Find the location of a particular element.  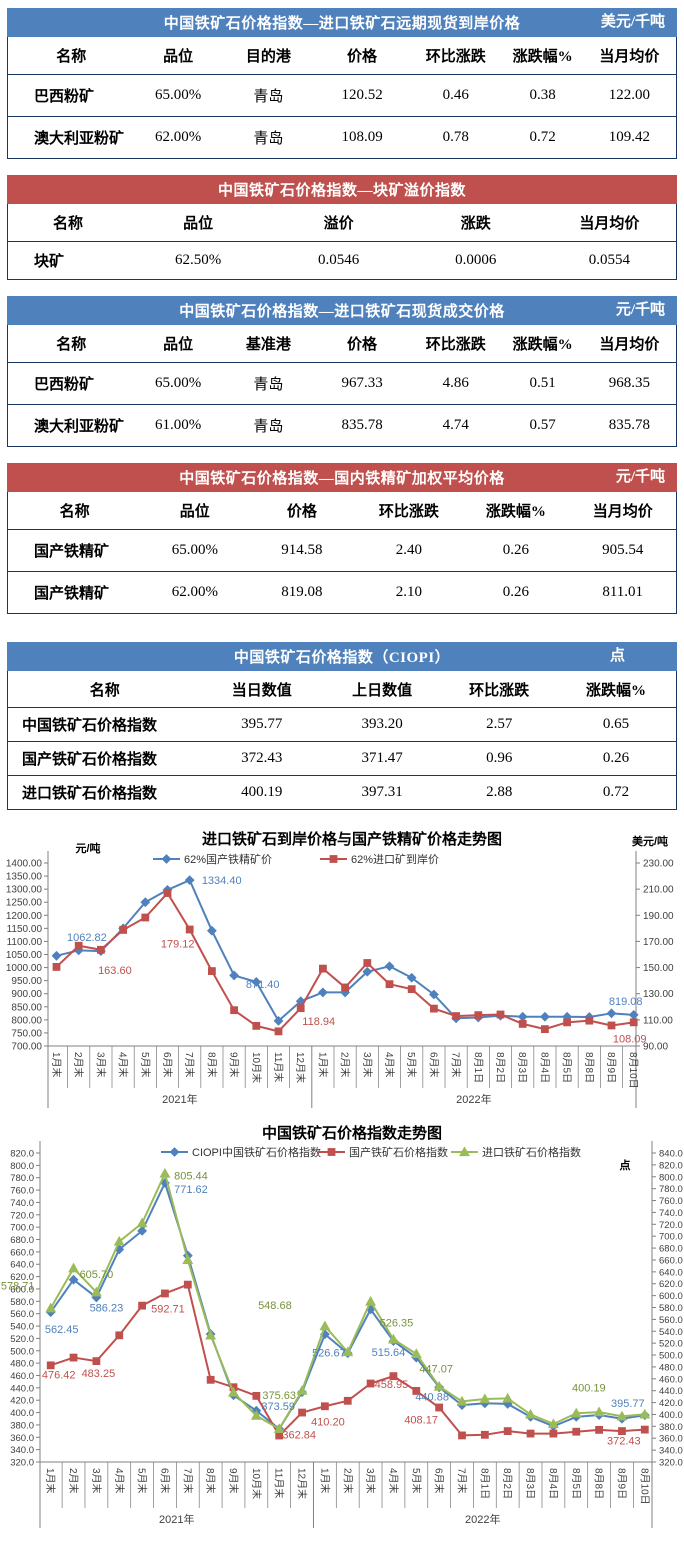

data-label: 592.71 is located at coordinates (168, 1309).